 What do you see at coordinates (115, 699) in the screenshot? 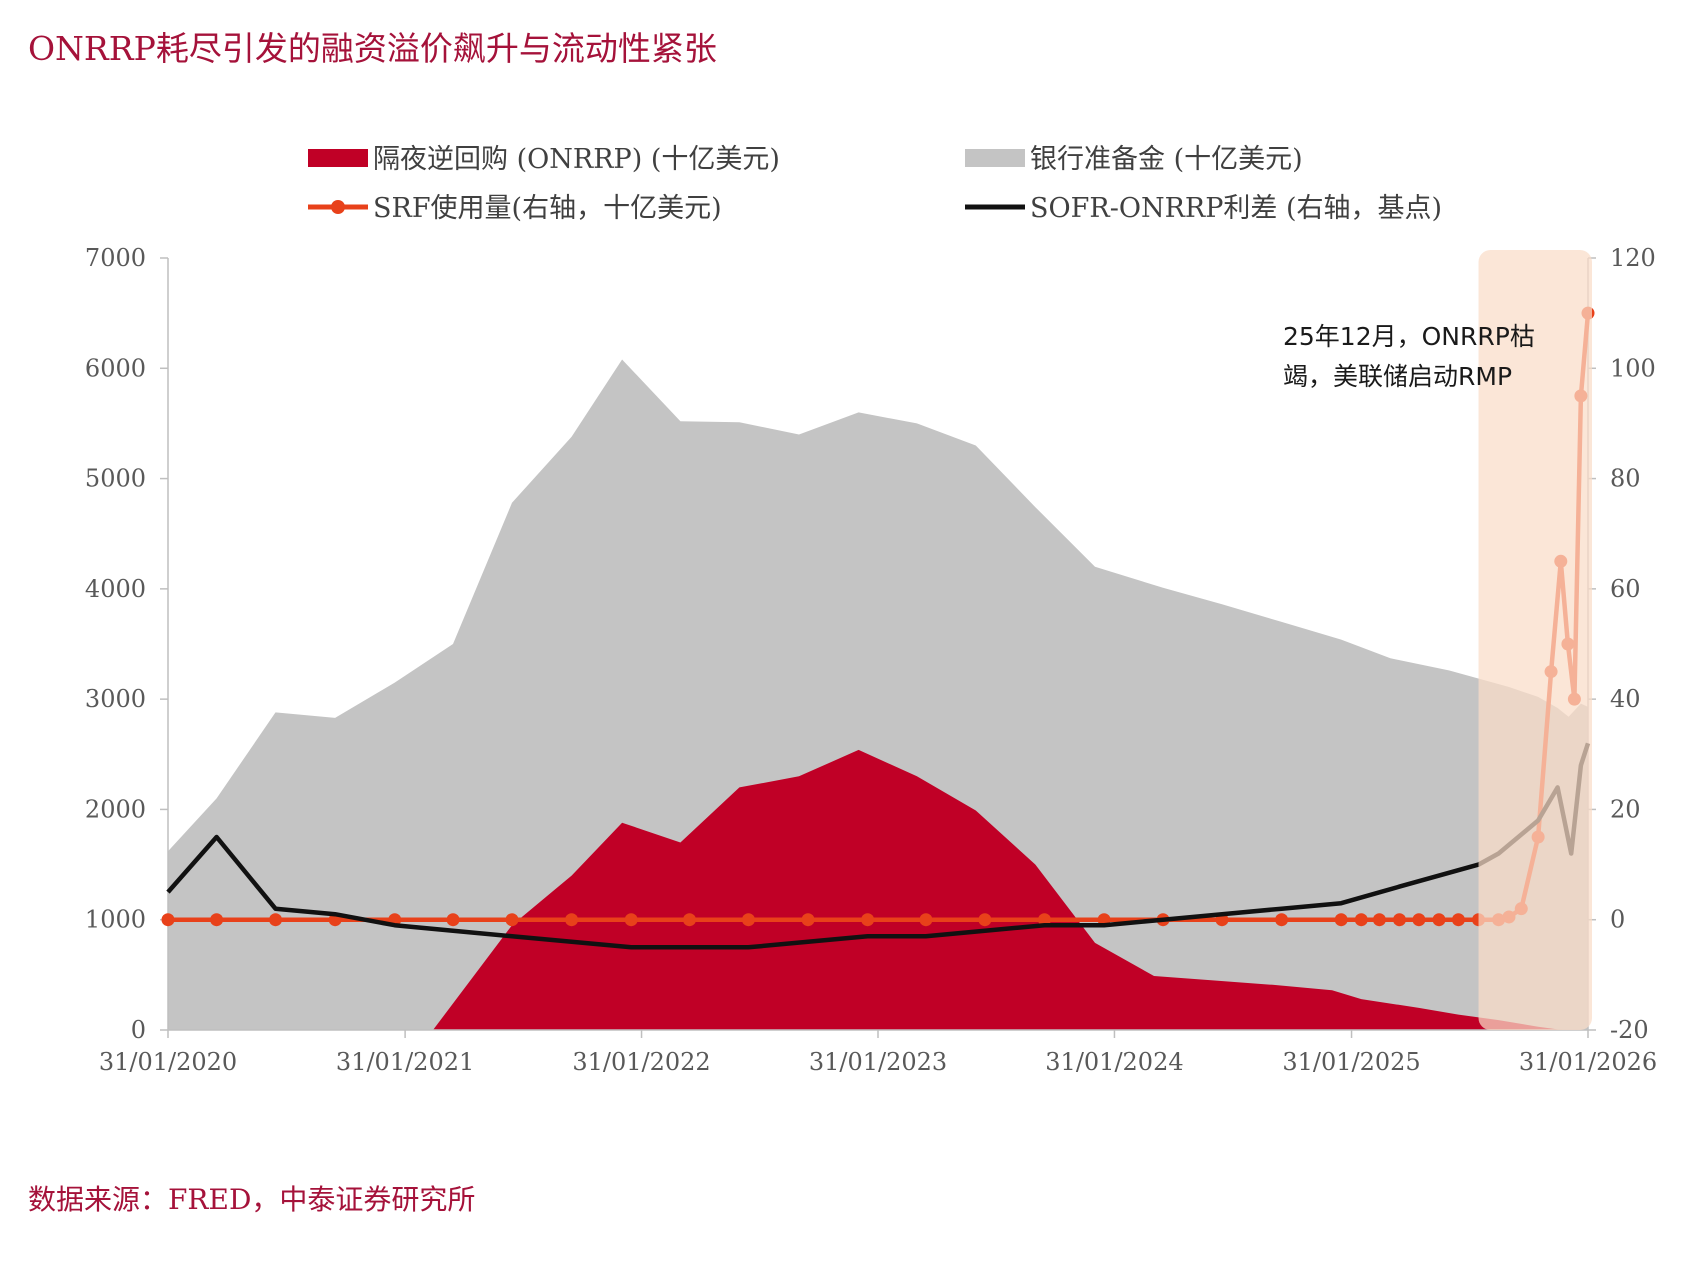
I see `left-tick-label: 3000` at bounding box center [115, 699].